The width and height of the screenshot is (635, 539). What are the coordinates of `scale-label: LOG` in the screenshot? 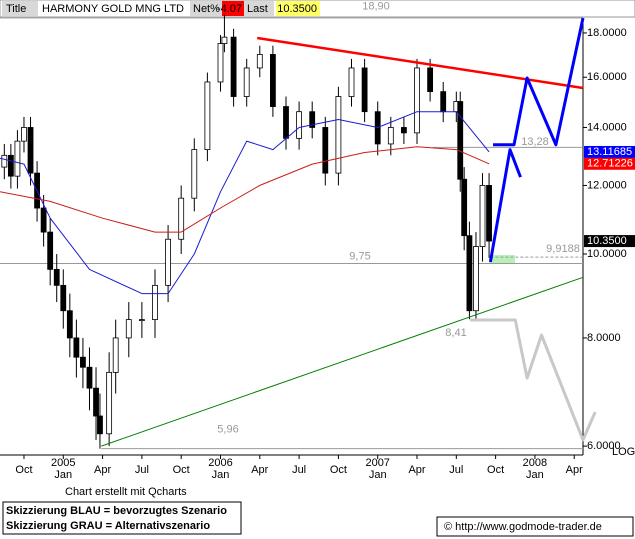 It's located at (623, 452).